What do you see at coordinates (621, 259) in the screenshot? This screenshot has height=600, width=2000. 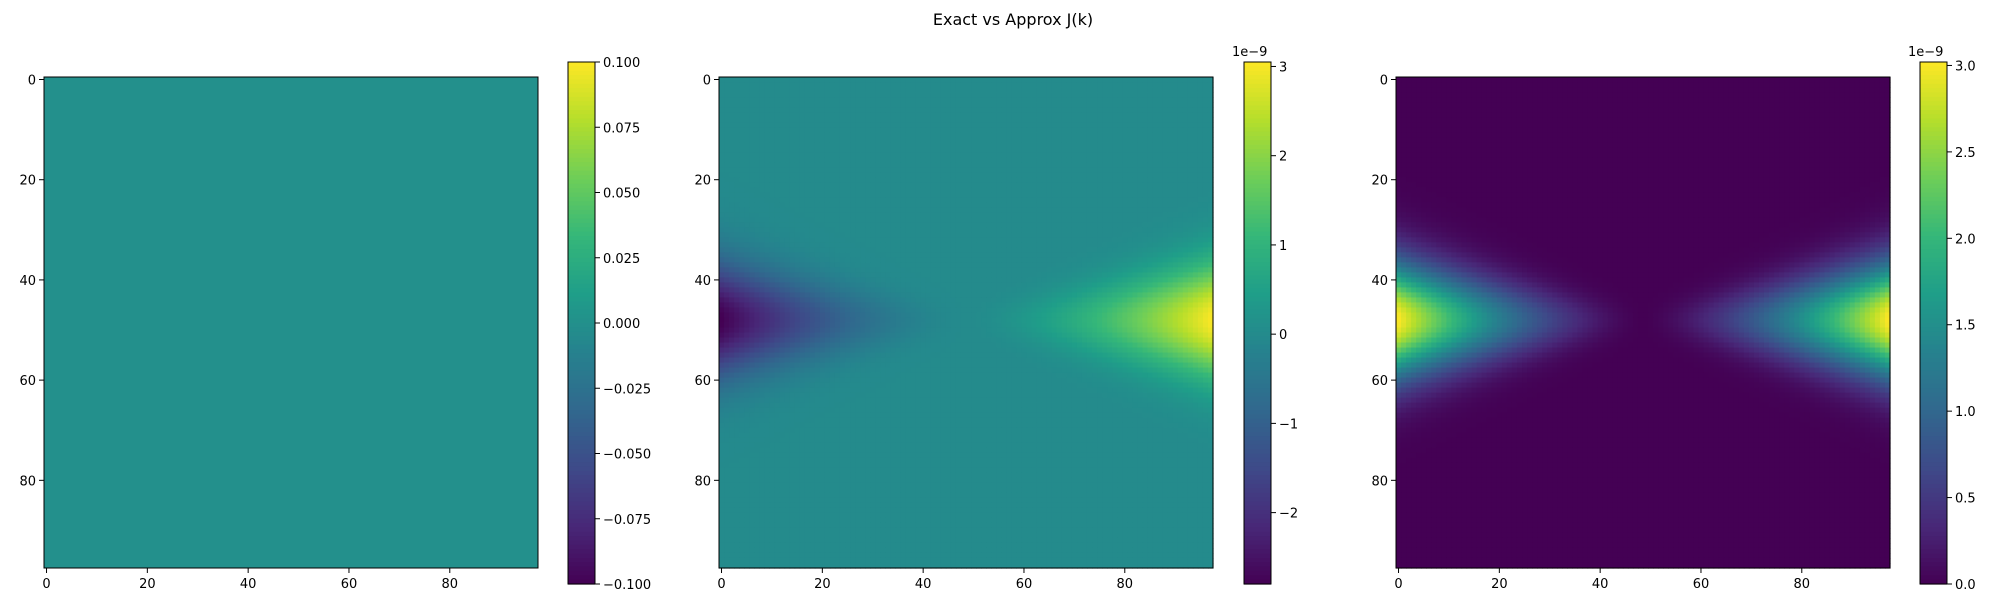 I see `colorbar-tick-label: 0.025` at bounding box center [621, 259].